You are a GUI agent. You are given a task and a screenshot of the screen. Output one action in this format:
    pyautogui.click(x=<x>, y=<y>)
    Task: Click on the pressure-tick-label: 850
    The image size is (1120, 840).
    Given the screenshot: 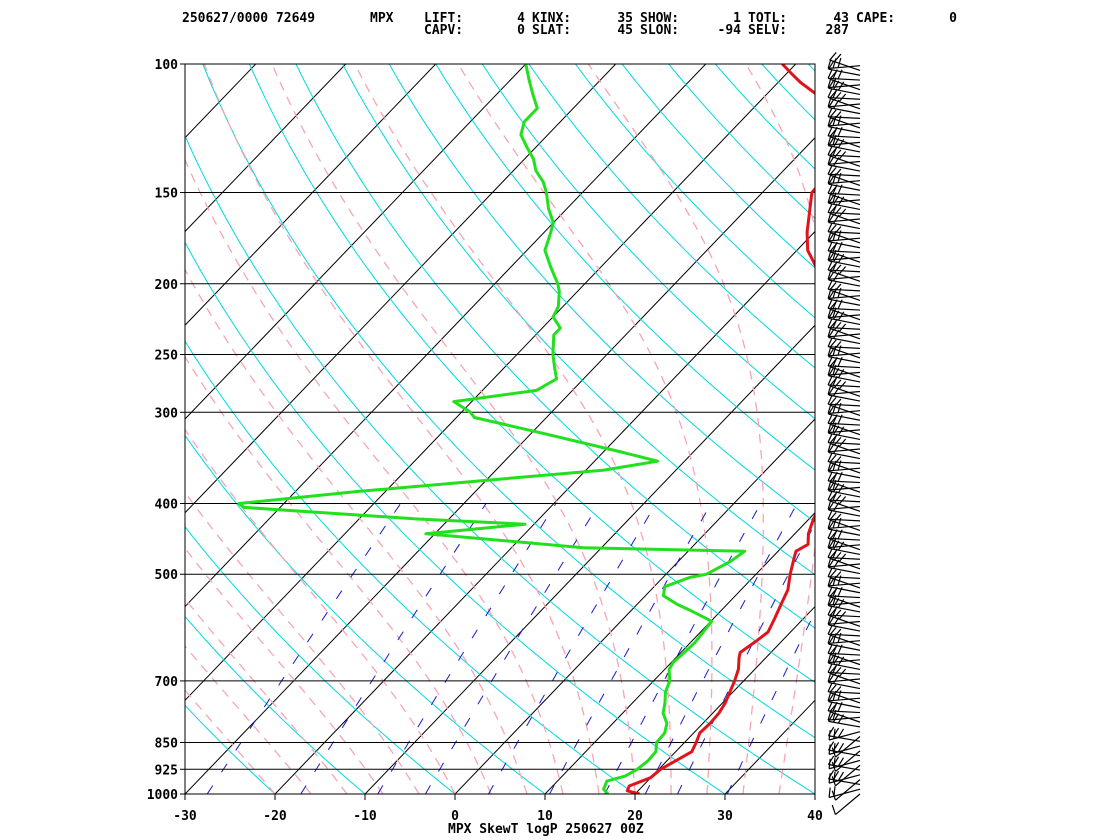 What is the action you would take?
    pyautogui.click(x=167, y=743)
    